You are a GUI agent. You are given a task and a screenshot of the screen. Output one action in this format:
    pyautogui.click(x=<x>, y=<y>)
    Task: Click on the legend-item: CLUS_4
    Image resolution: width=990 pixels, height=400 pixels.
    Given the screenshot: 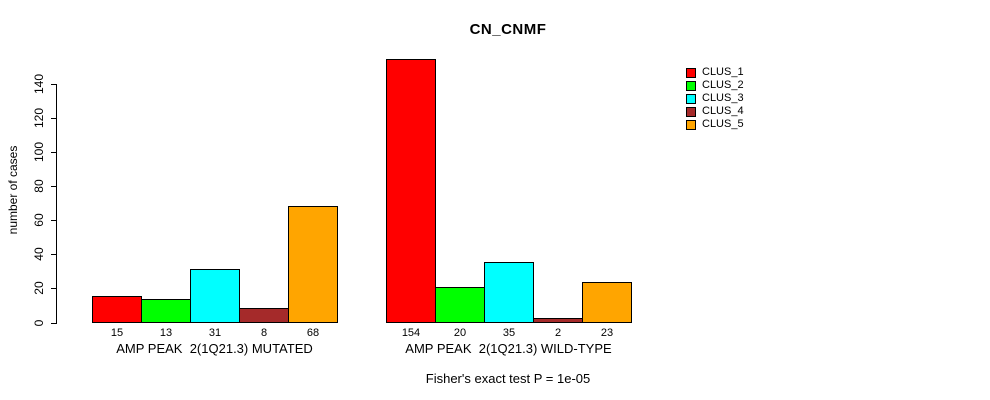 What is the action you would take?
    pyautogui.click(x=715, y=111)
    